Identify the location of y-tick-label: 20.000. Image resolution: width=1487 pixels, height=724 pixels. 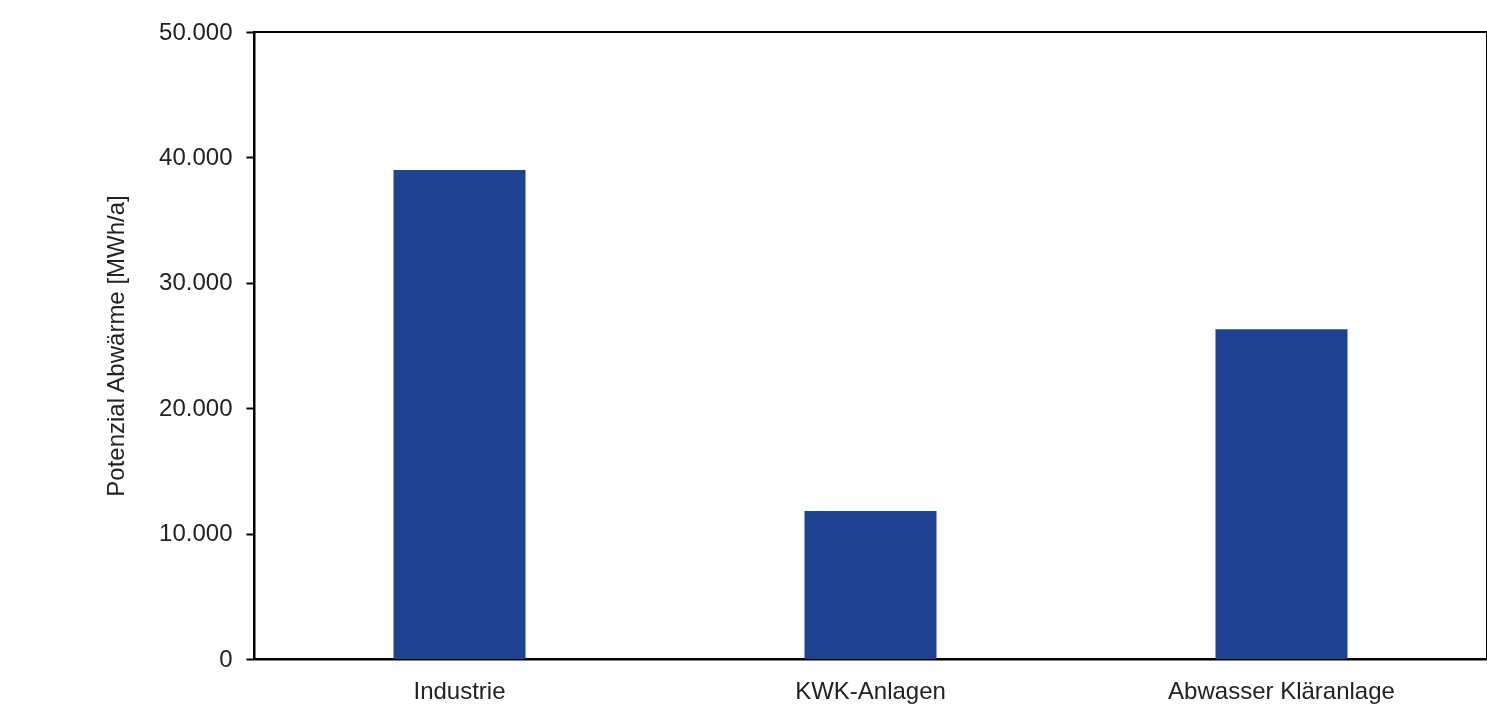
(196, 407).